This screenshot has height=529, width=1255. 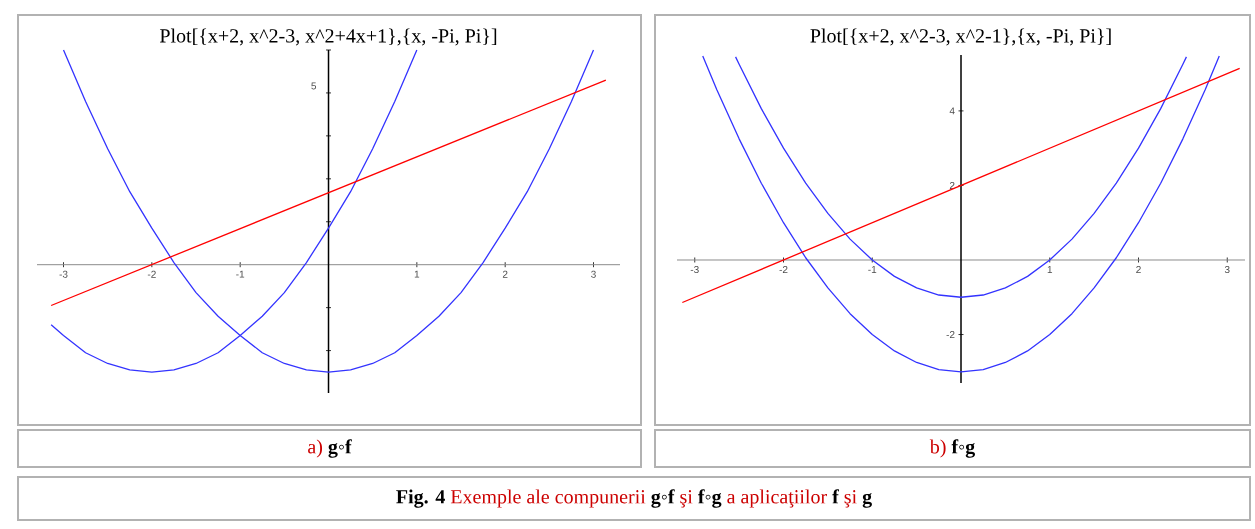 What do you see at coordinates (952, 448) in the screenshot?
I see `text: b) f◦g` at bounding box center [952, 448].